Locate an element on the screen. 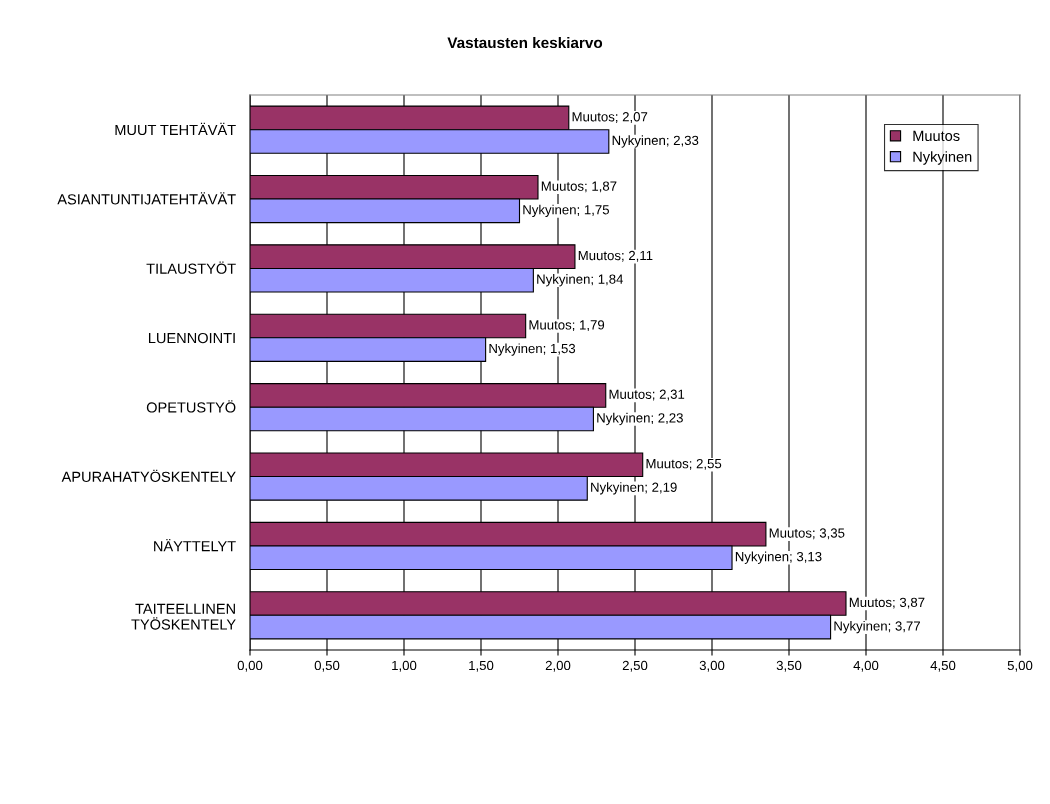 The height and width of the screenshot is (804, 1050). data-label: Muutos; 3,87 is located at coordinates (887, 603).